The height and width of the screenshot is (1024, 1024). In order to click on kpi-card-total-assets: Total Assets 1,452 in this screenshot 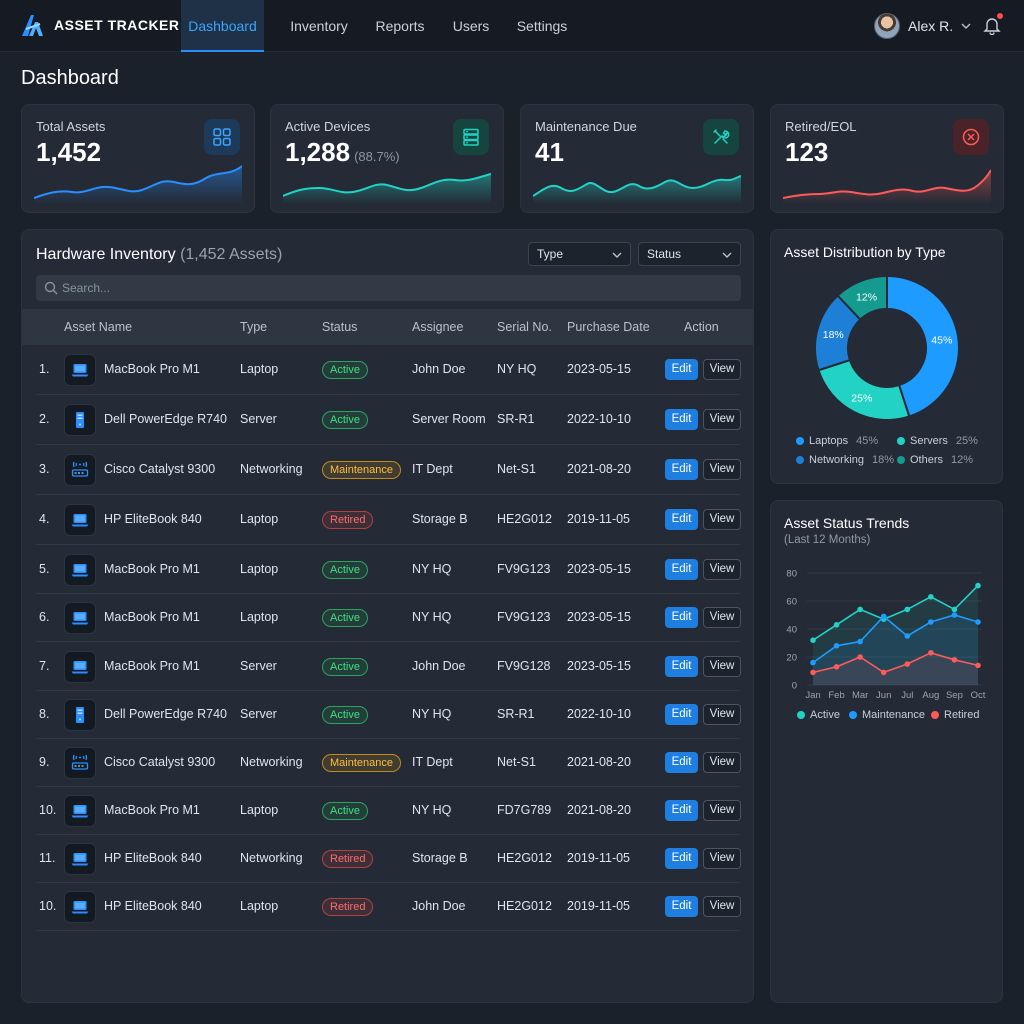, I will do `click(138, 158)`.